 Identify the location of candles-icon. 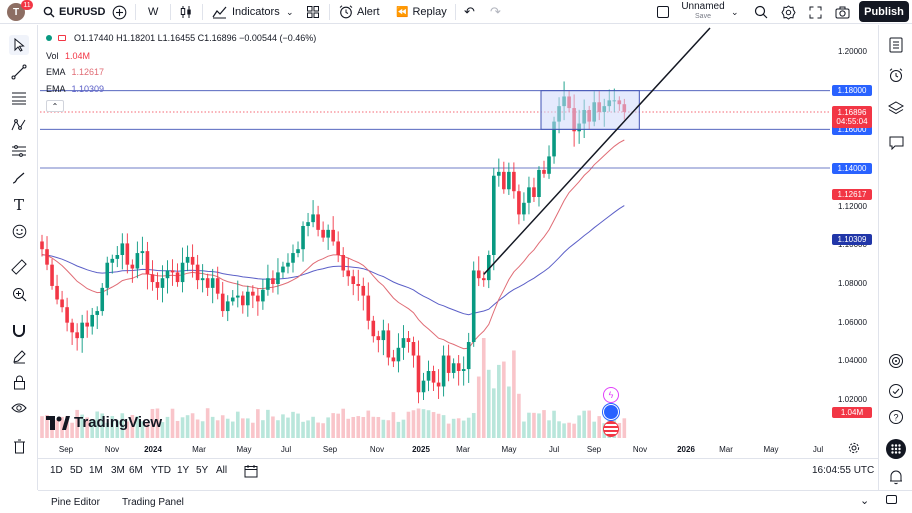
(185, 12).